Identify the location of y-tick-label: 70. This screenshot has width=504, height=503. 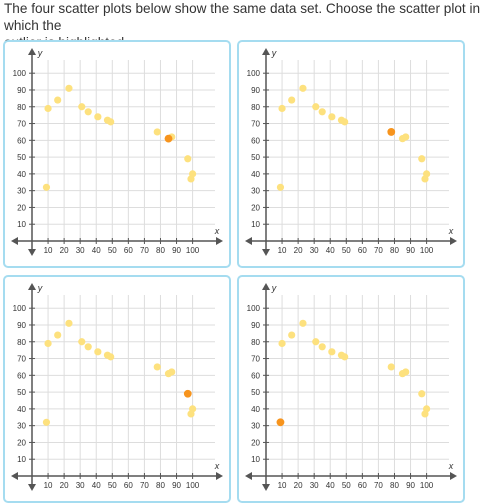
(255, 124).